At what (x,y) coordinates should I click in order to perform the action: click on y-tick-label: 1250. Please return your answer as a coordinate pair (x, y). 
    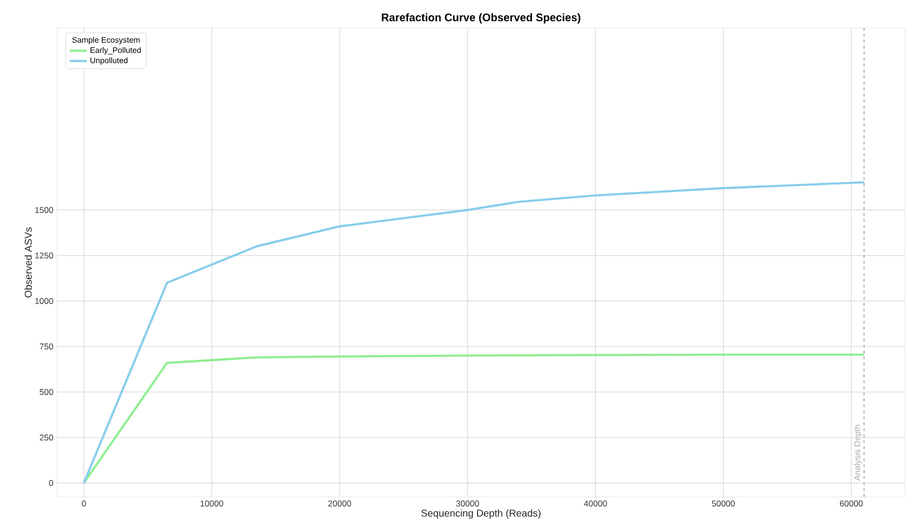
    Looking at the image, I should click on (44, 255).